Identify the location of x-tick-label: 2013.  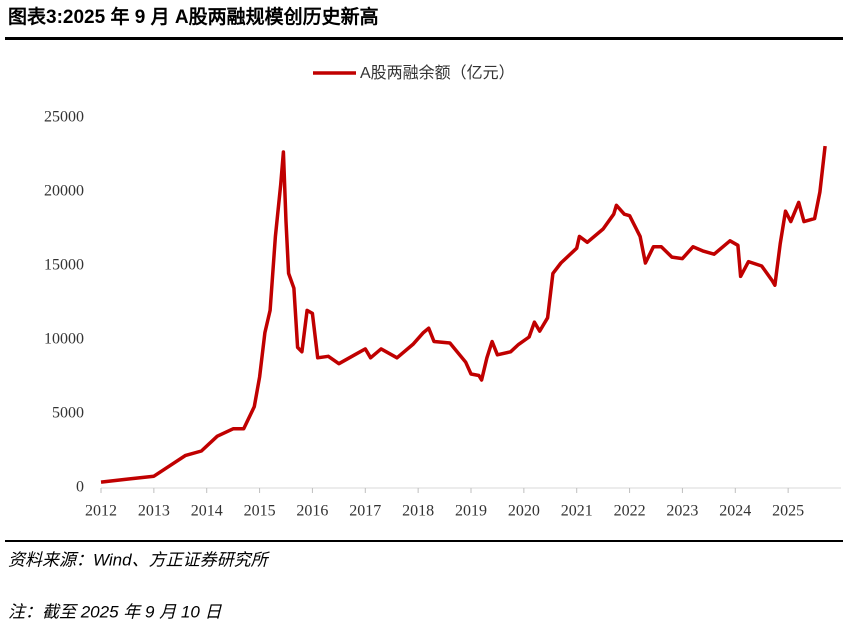
(154, 511).